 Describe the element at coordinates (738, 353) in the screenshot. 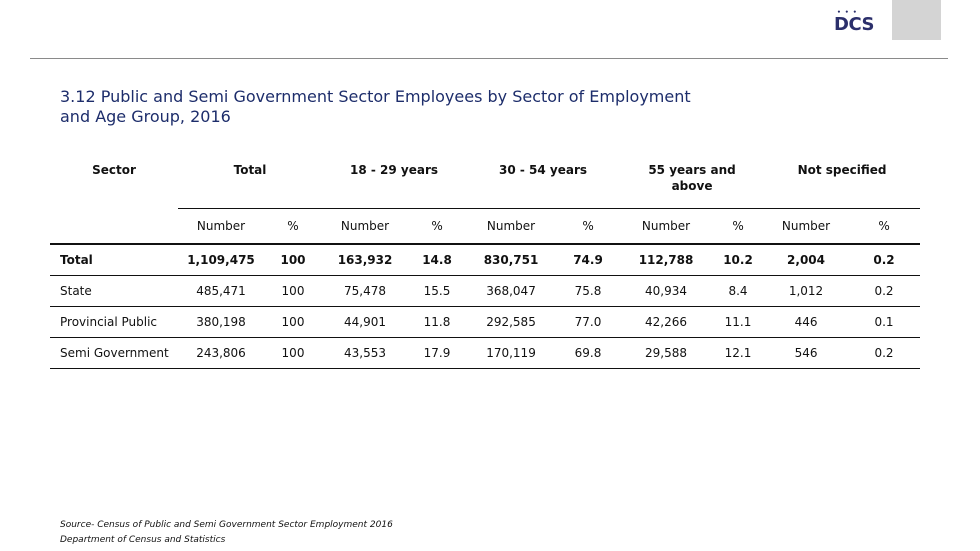

I see `cell-55-above-percent: 12.1` at that location.